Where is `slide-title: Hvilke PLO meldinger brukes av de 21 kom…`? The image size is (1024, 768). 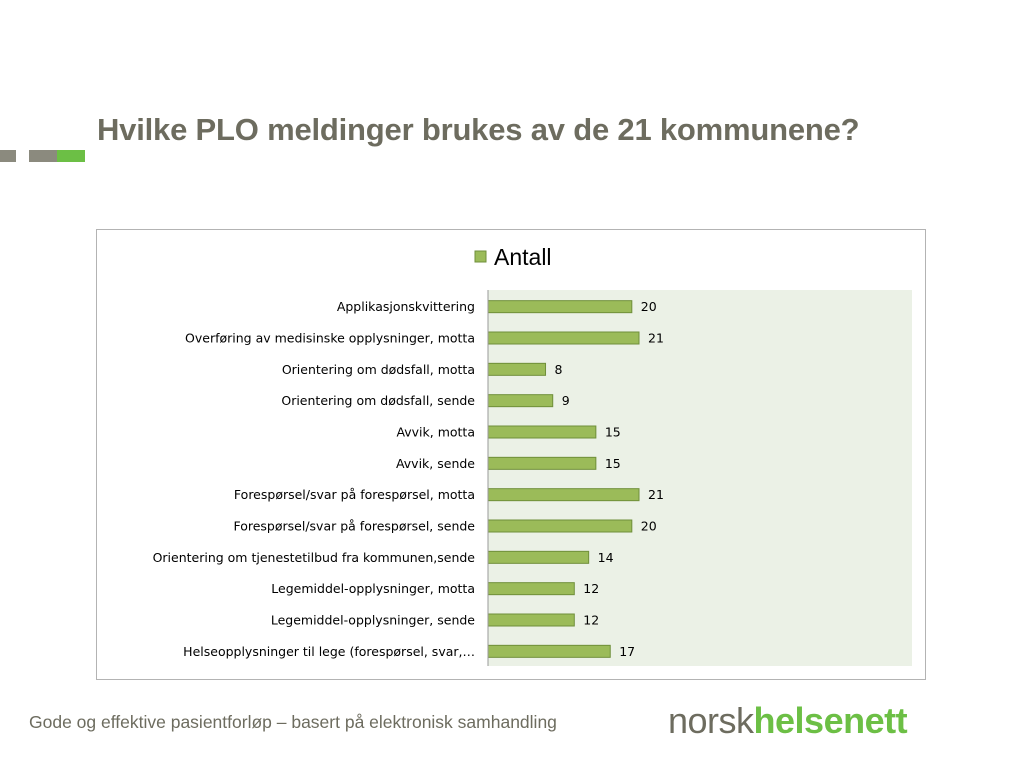 slide-title: Hvilke PLO meldinger brukes av de 21 kom… is located at coordinates (478, 129).